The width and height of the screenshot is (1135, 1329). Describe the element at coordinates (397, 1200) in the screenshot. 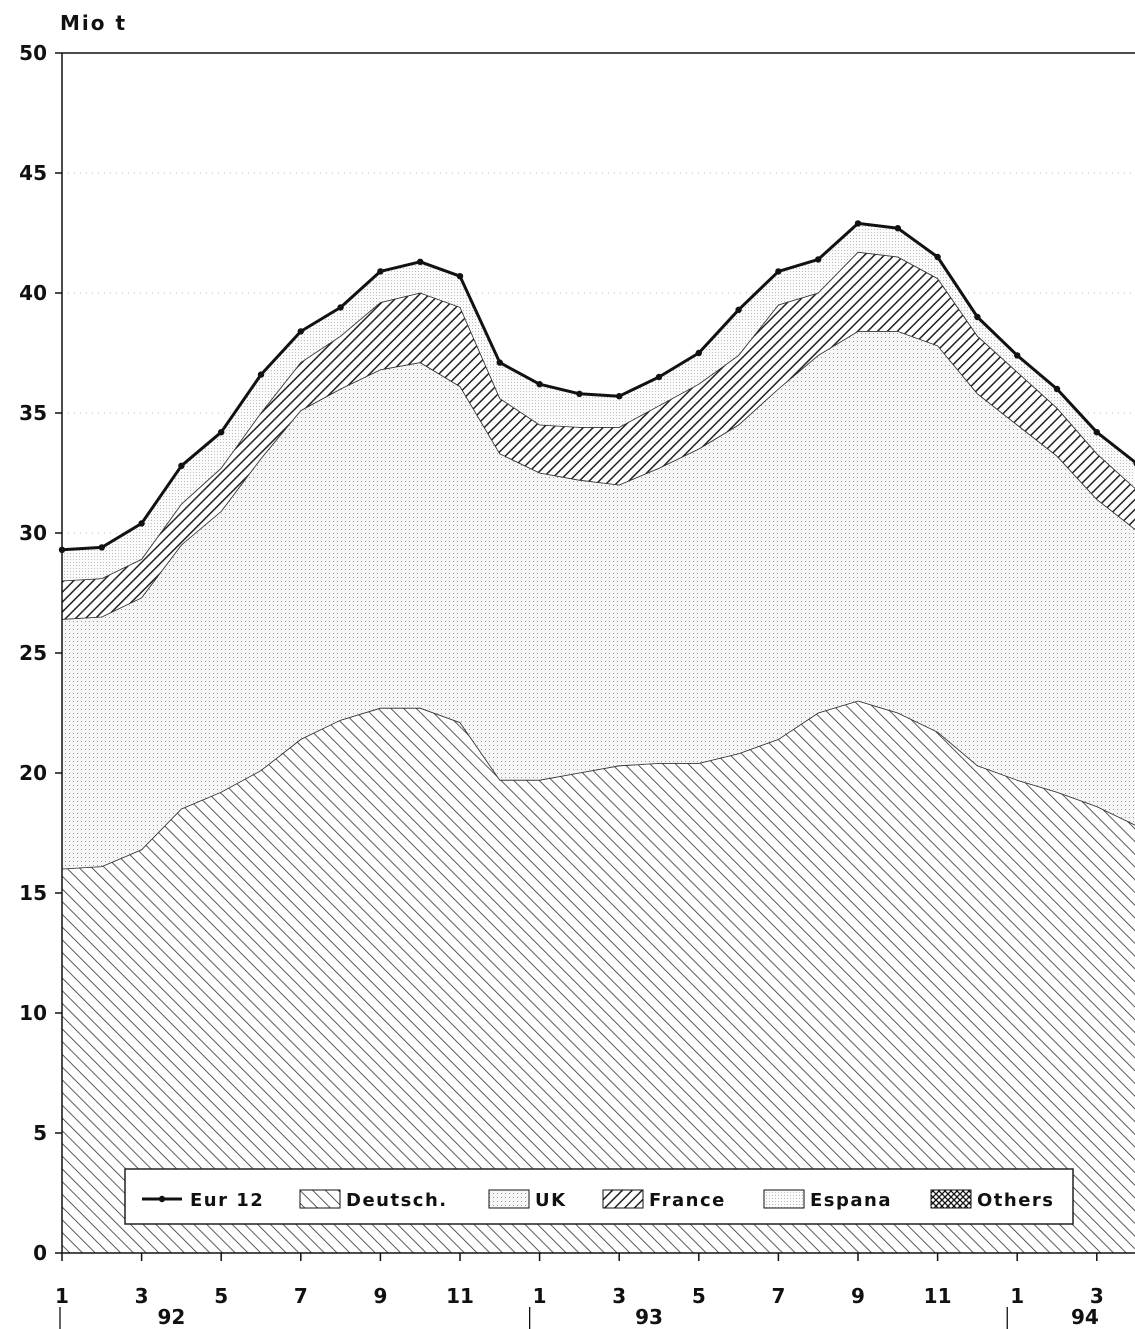

I see `legend-label-deutsch: Deutsch.` at that location.